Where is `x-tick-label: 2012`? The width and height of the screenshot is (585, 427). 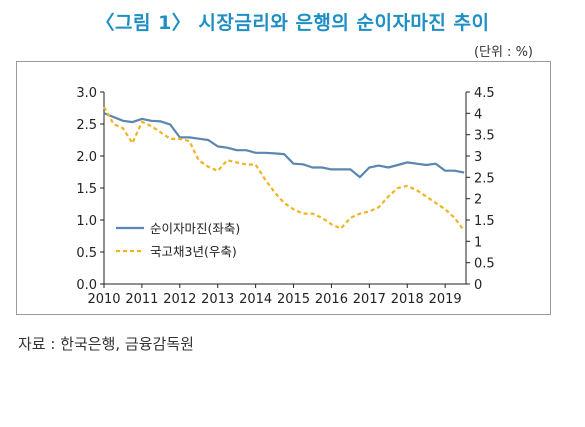
x-tick-label: 2012 is located at coordinates (179, 299).